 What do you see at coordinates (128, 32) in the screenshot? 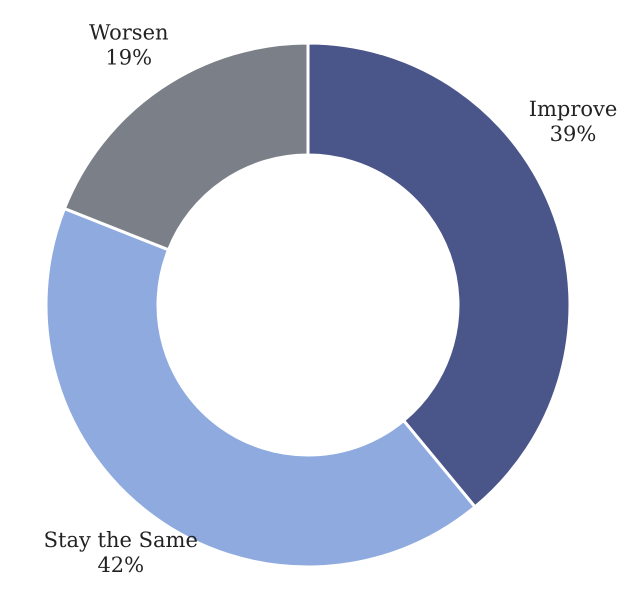
I see `slice-label: Worsen` at bounding box center [128, 32].